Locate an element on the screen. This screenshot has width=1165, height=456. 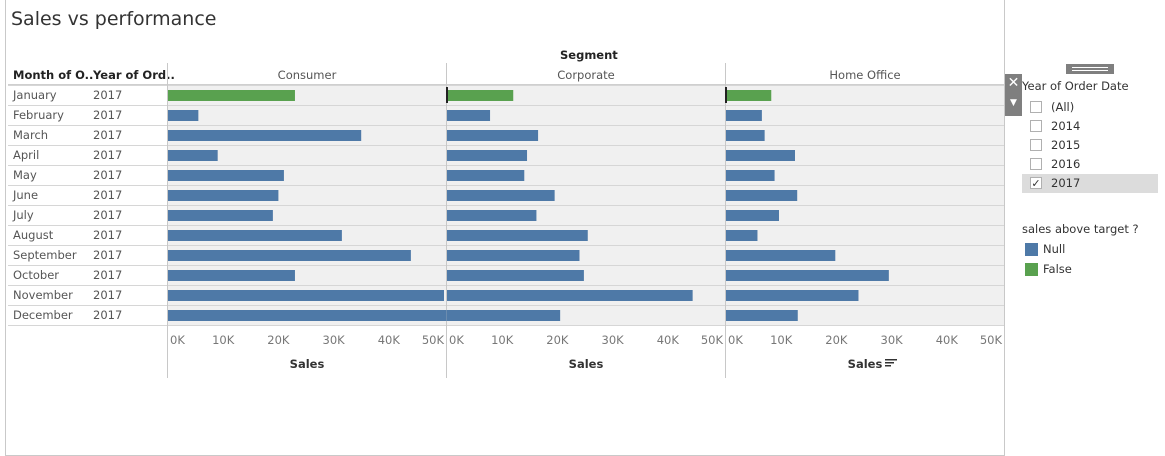
filter-item-label: 2014 is located at coordinates (1066, 126).